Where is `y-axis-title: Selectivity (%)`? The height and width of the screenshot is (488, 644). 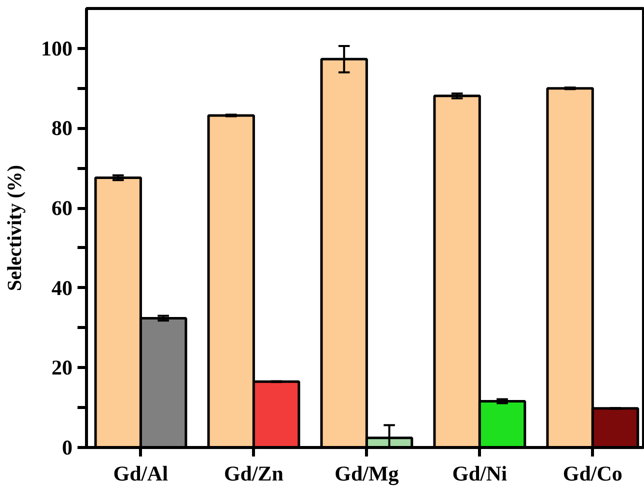 y-axis-title: Selectivity (%) is located at coordinates (15, 228).